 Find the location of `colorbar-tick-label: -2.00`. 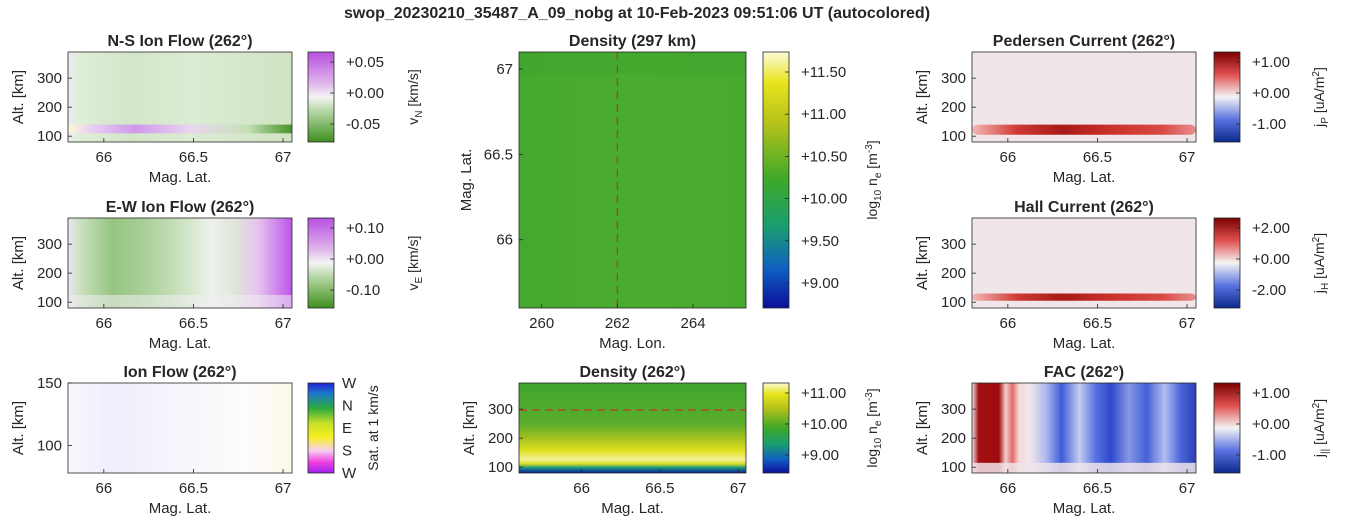

colorbar-tick-label: -2.00 is located at coordinates (1269, 290).